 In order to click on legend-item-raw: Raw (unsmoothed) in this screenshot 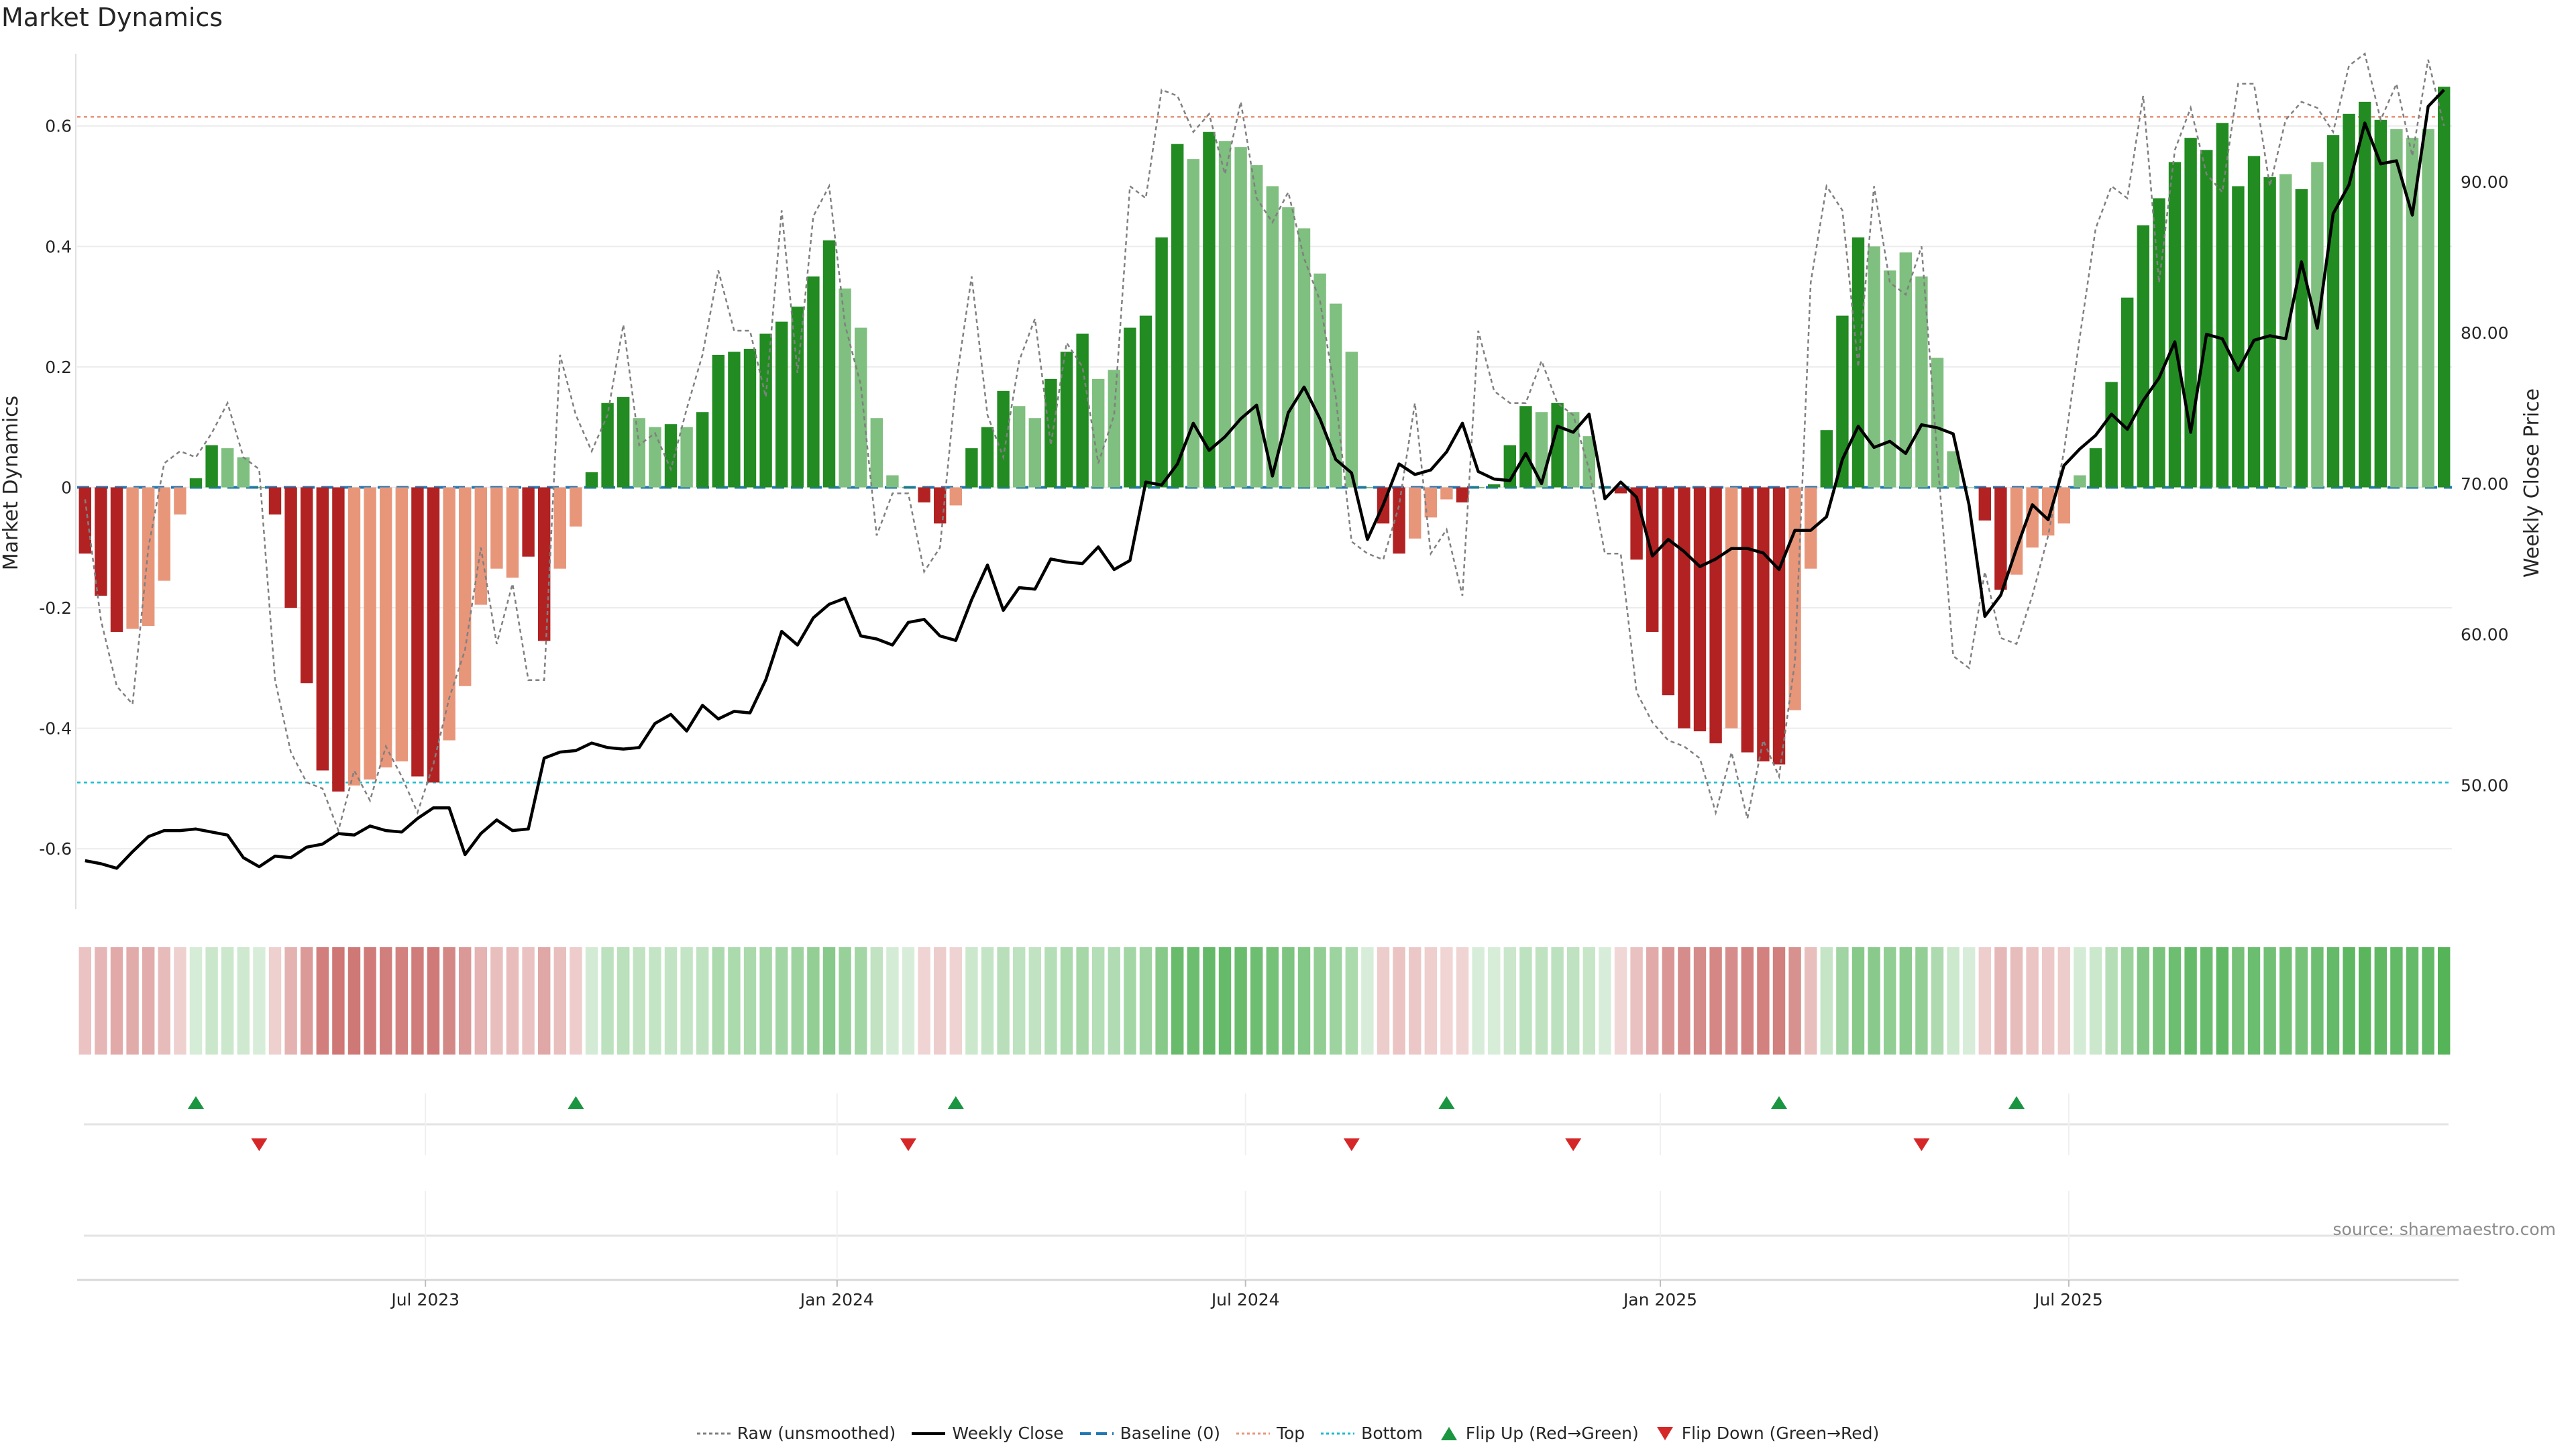, I will do `click(796, 1433)`.